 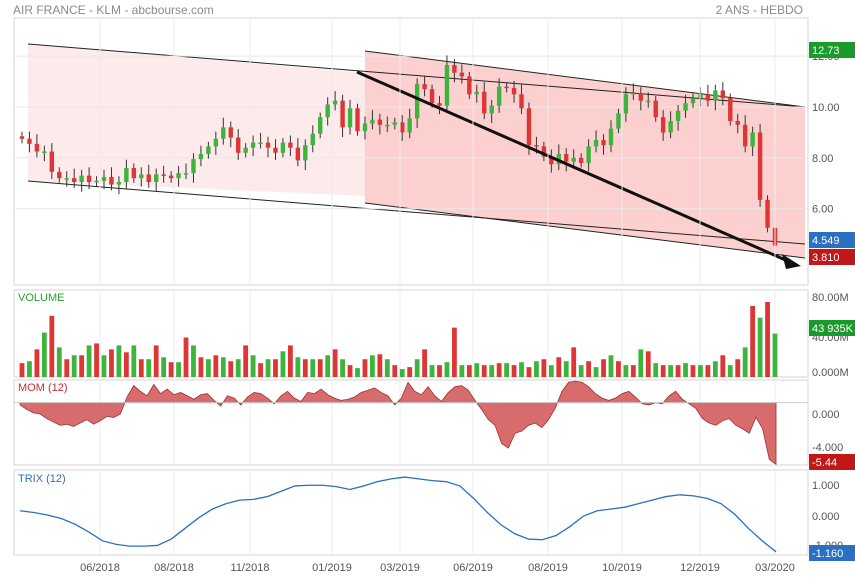 What do you see at coordinates (830, 298) in the screenshot?
I see `volume-y-tick: 80.00M` at bounding box center [830, 298].